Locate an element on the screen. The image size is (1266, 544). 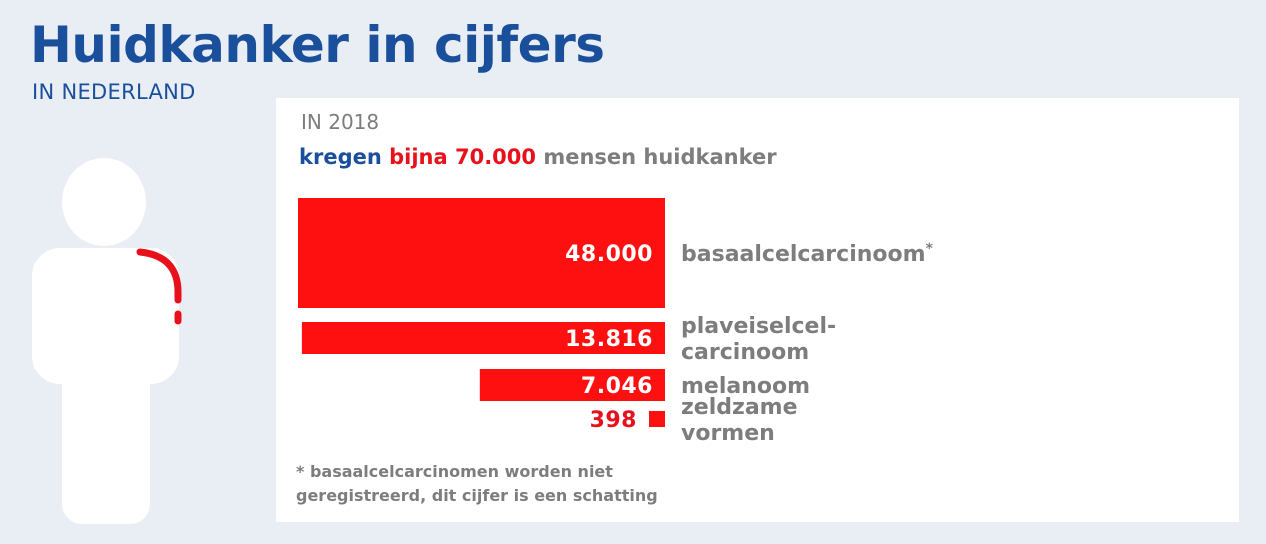
headline-count: bijna 70.000 is located at coordinates (463, 157).